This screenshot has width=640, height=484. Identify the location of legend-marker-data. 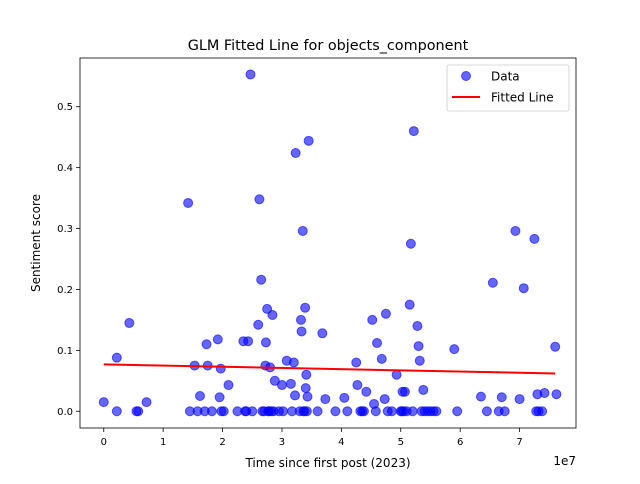
(466, 76).